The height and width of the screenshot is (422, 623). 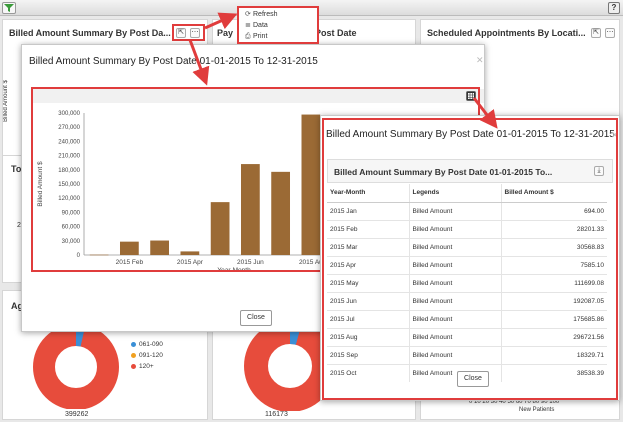 What do you see at coordinates (537, 410) in the screenshot?
I see `new-patients-label: New Patients` at bounding box center [537, 410].